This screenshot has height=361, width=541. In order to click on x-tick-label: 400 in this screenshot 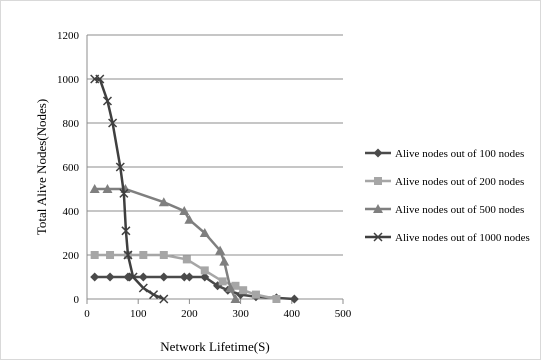, I will do `click(292, 314)`.